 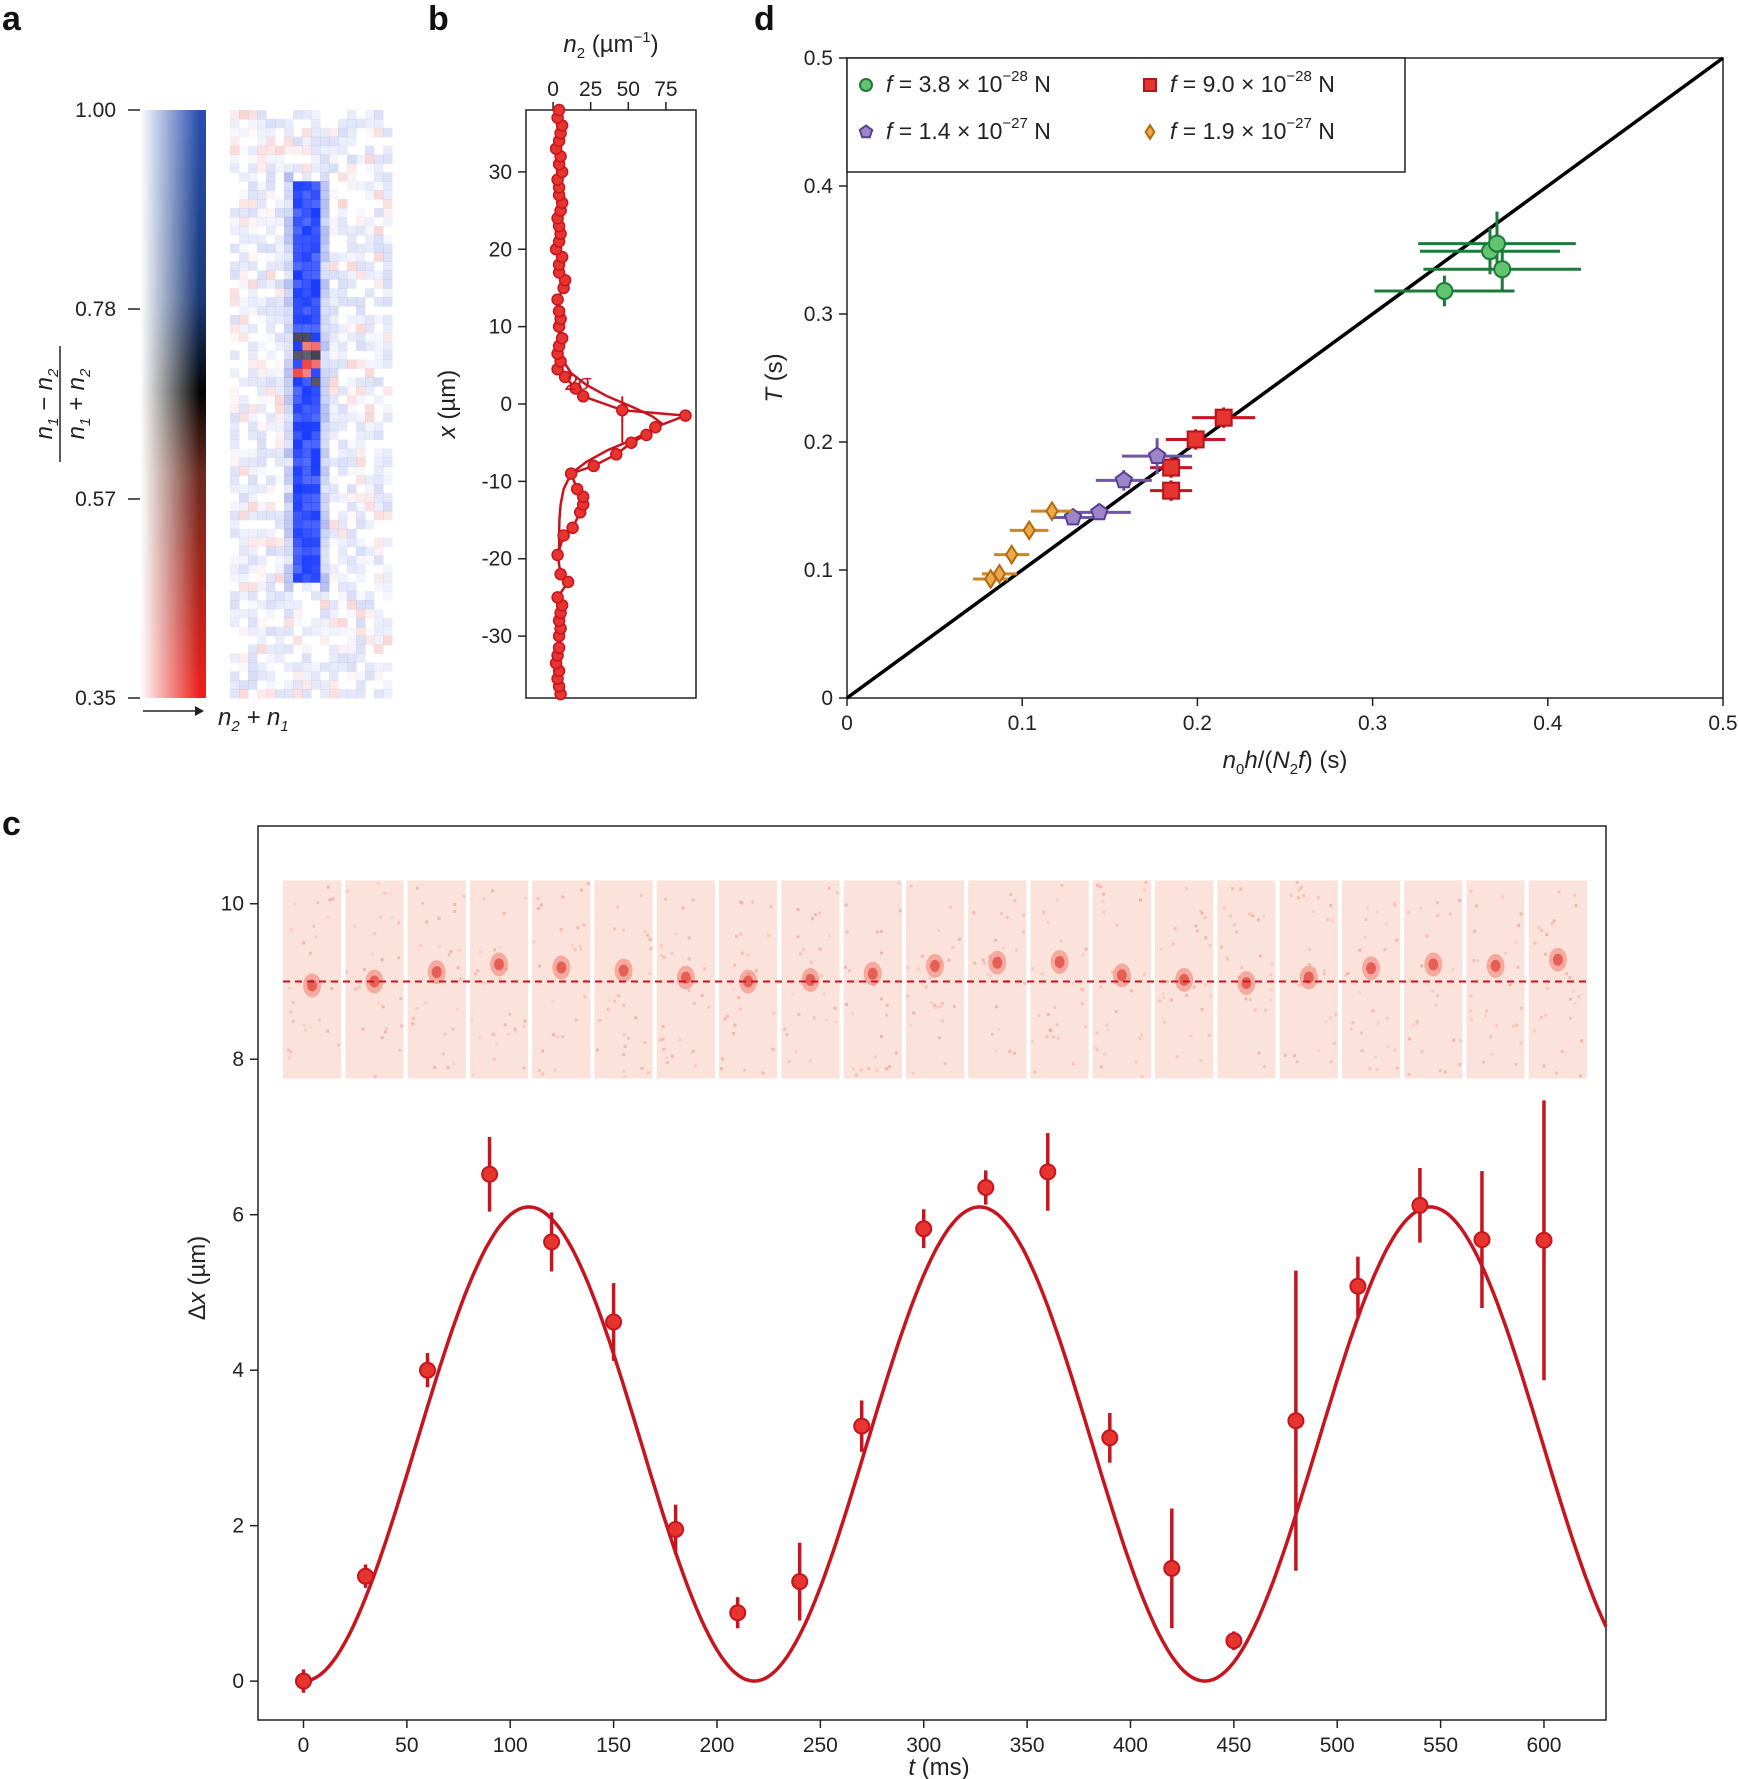 I want to click on image-frame, so click(x=561, y=979).